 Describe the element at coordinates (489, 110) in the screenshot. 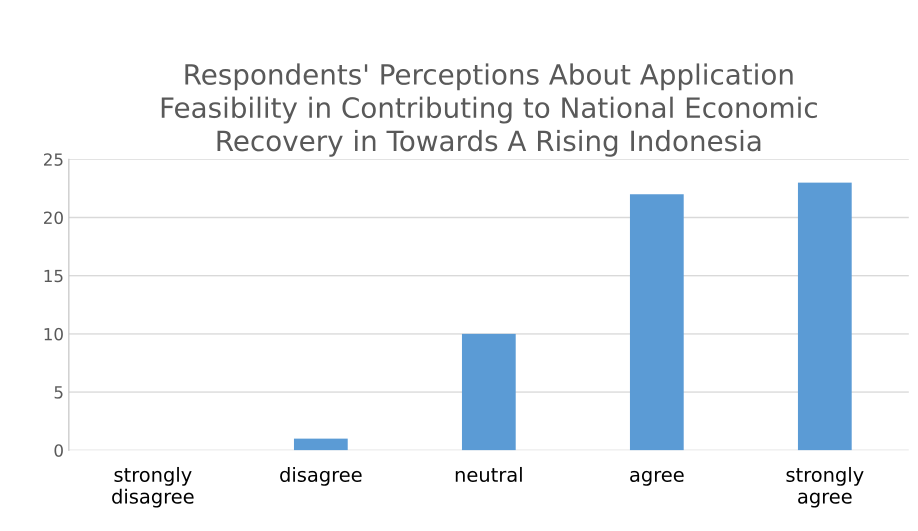

I see `chart-title: Respondents' Perceptions About Application Feasibility in Contributing to National Economic Recovery in Towards A Rising Indonesia` at that location.